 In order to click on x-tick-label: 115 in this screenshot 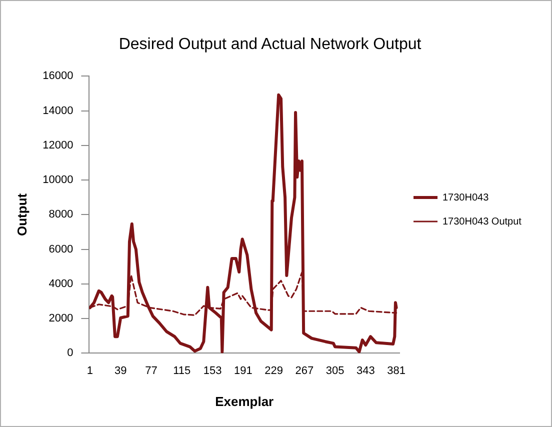, I will do `click(182, 370)`.